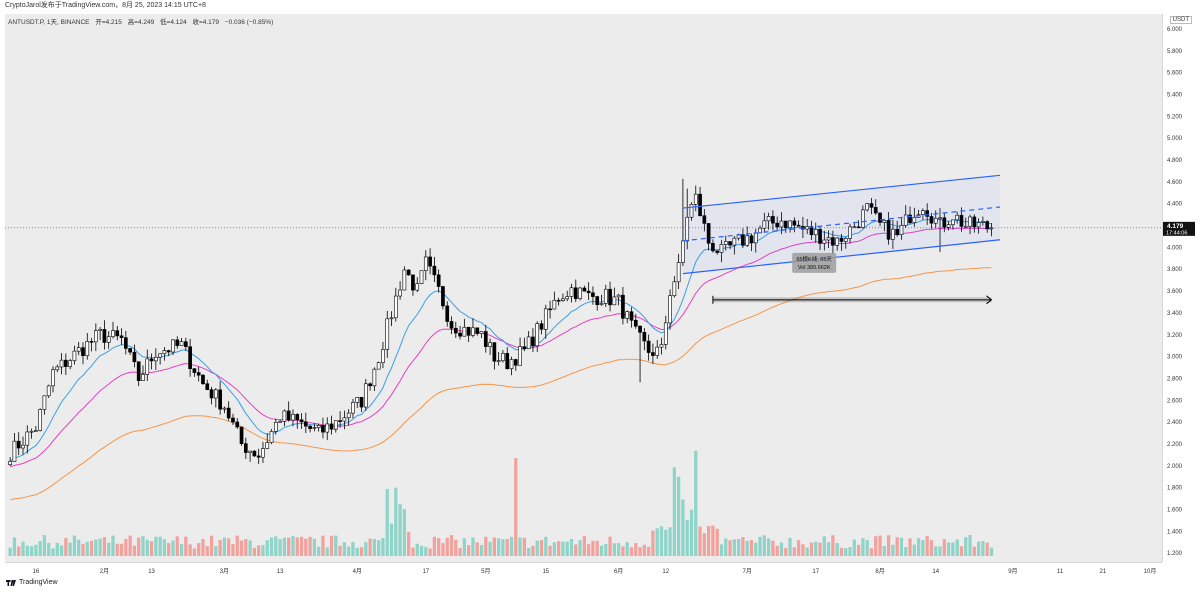 The width and height of the screenshot is (1200, 592). I want to click on time-axis: 16 2月 13 3月 13 4月 17 5月 15 6月 12 7月 17 8月 14 9月 11 21 10月, so click(583, 570).